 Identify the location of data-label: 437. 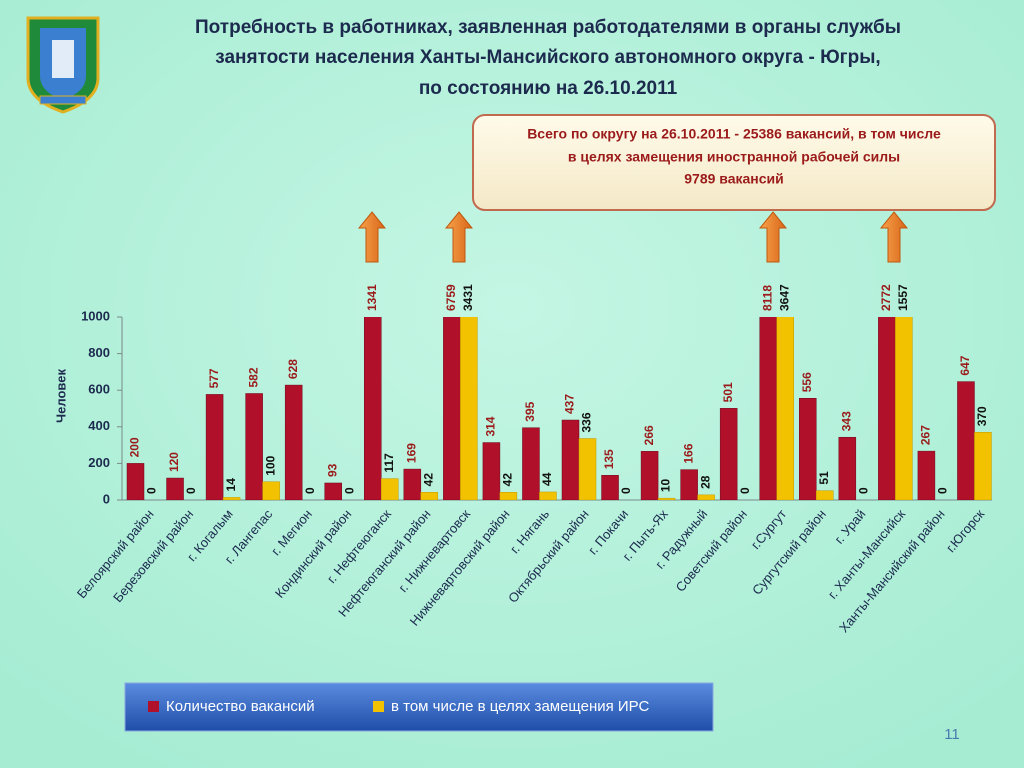
(570, 404).